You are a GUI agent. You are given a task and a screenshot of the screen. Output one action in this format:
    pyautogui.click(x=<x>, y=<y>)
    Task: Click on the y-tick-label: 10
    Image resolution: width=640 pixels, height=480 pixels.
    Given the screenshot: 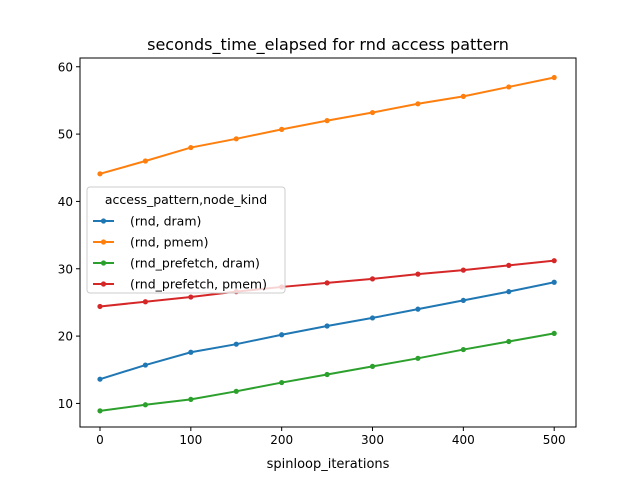 What is the action you would take?
    pyautogui.click(x=65, y=404)
    